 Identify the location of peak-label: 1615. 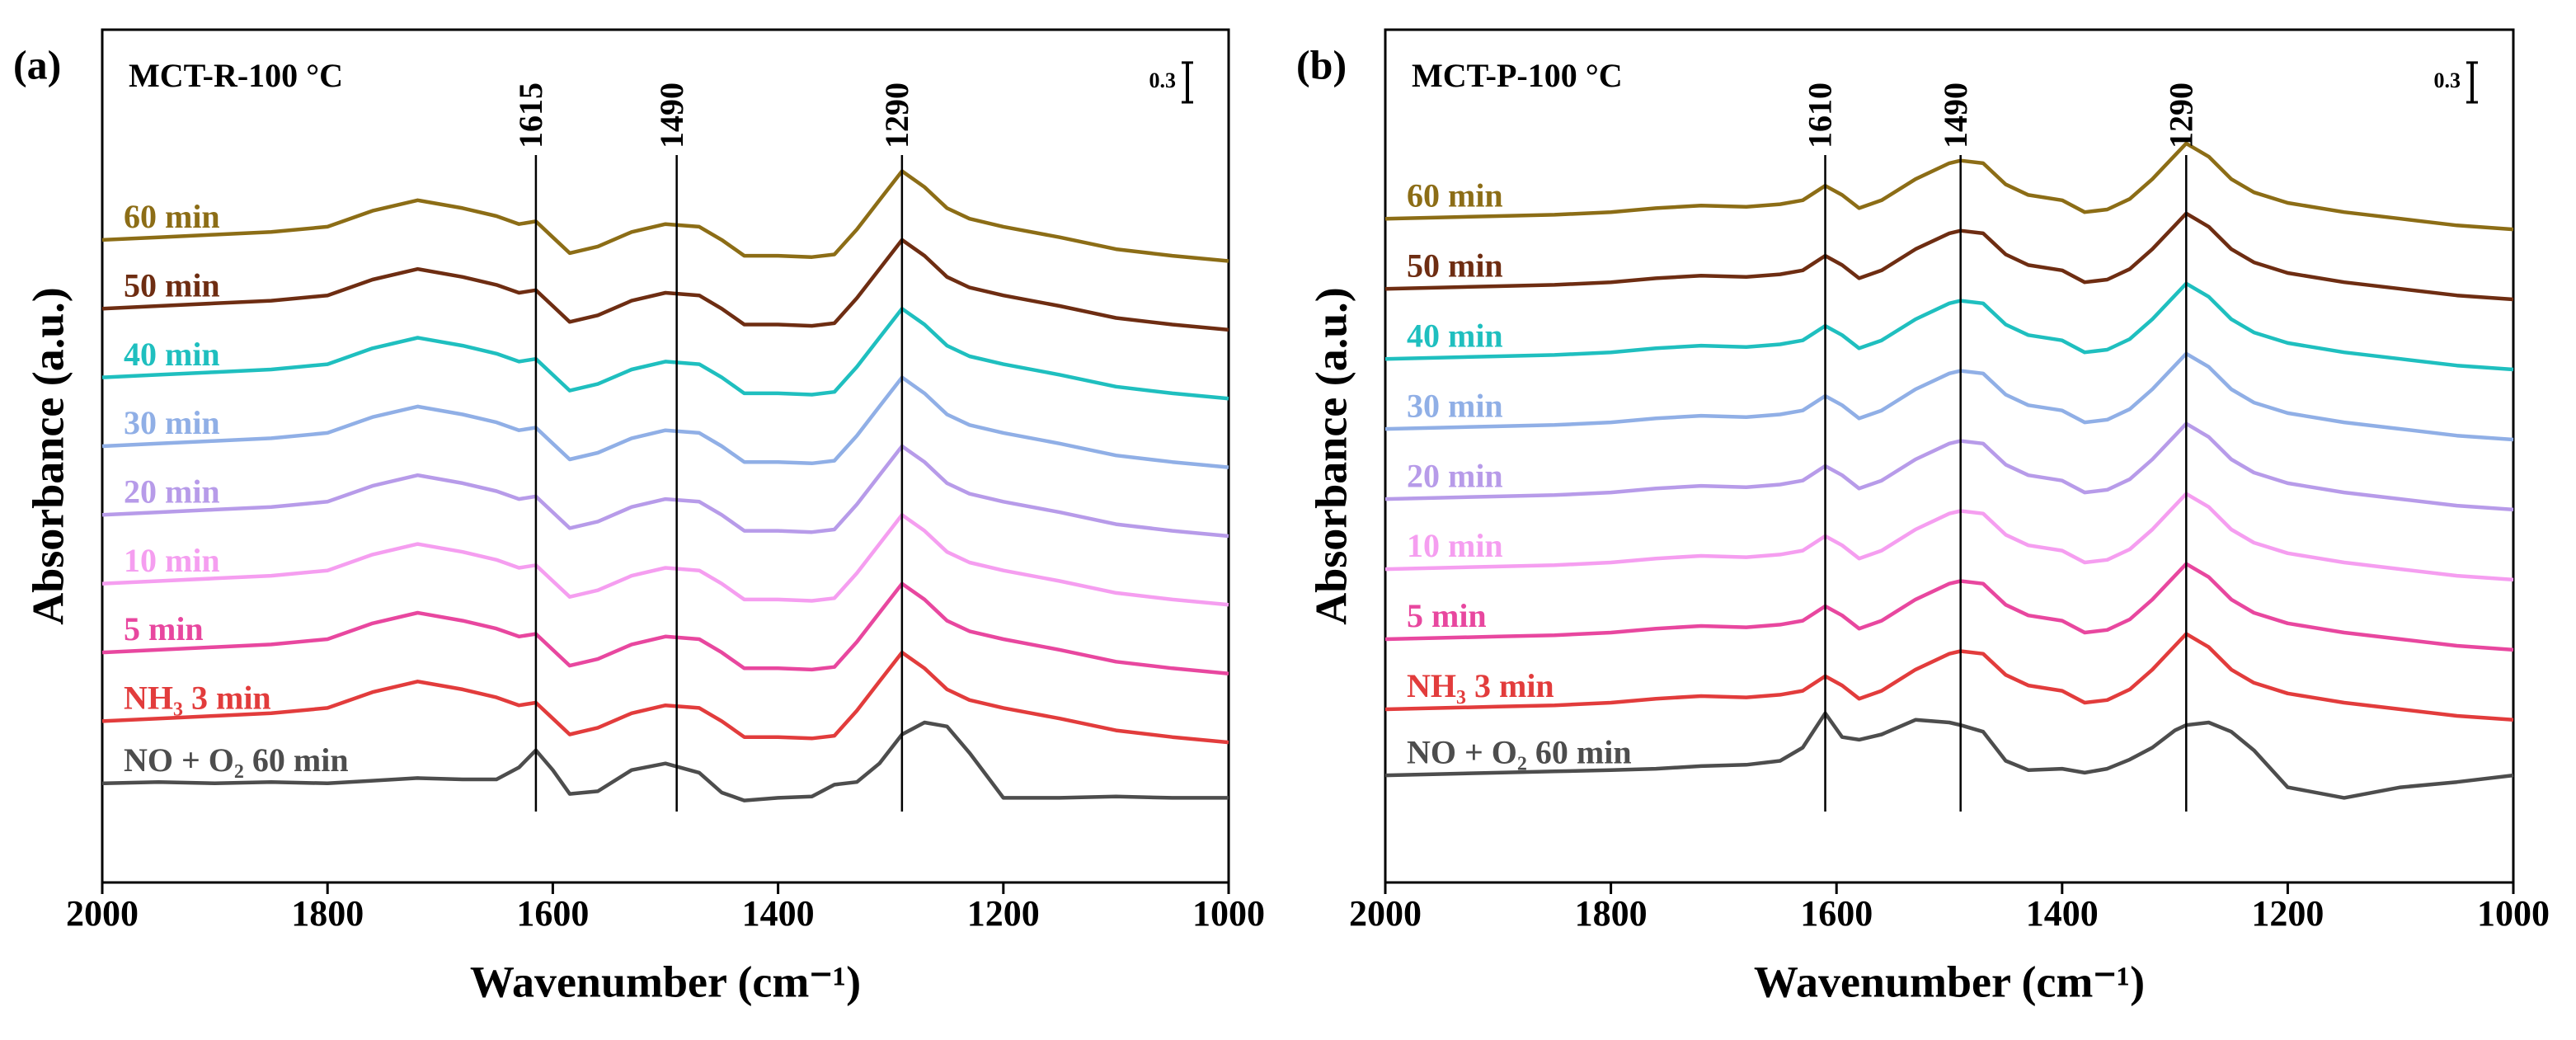
(530, 115).